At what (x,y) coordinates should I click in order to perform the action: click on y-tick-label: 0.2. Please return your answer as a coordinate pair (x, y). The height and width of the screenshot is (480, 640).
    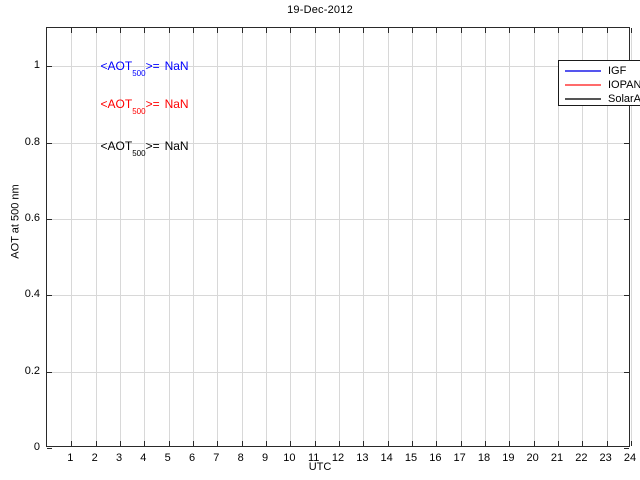
    Looking at the image, I should click on (32, 370).